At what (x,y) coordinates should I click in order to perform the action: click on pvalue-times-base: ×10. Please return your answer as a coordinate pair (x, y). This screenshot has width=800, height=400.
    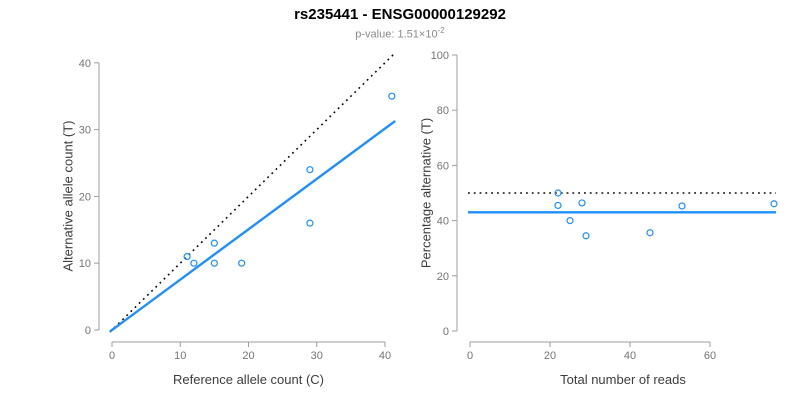
    Looking at the image, I should click on (428, 34).